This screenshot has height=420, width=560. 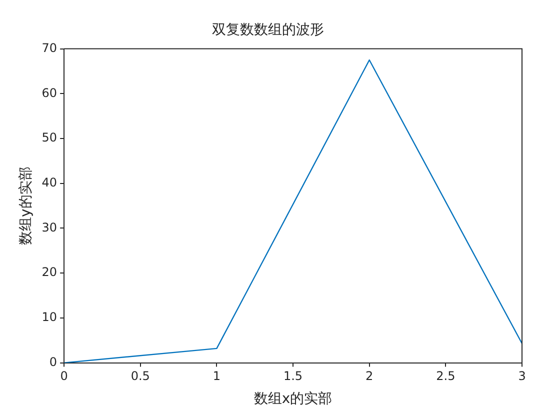 I want to click on y-tick-label: 40, so click(x=50, y=182).